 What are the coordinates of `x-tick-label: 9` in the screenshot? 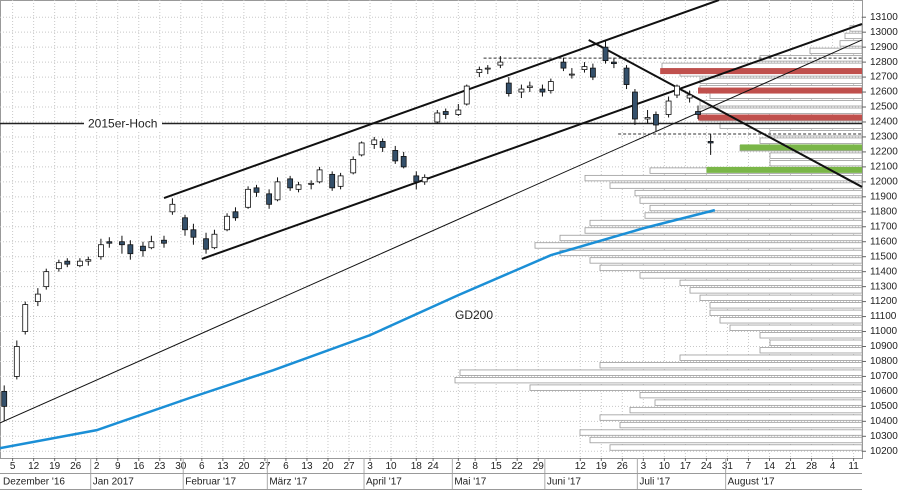 It's located at (118, 466).